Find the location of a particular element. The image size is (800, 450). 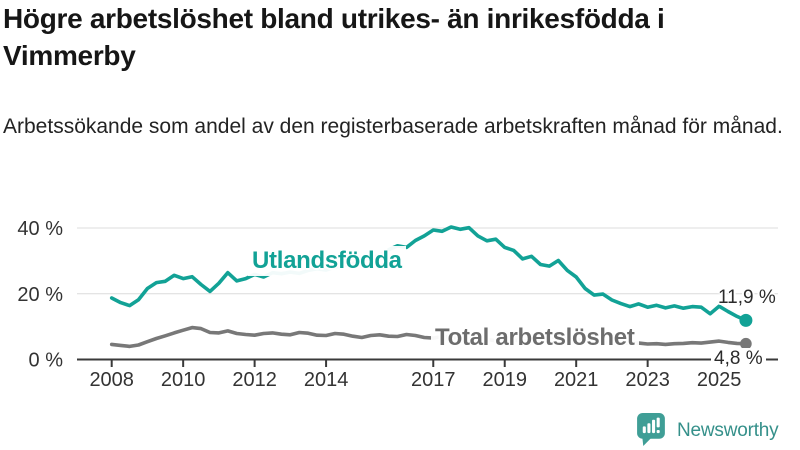

series-label-utlandsfodda: Utlandsfödda is located at coordinates (327, 261).